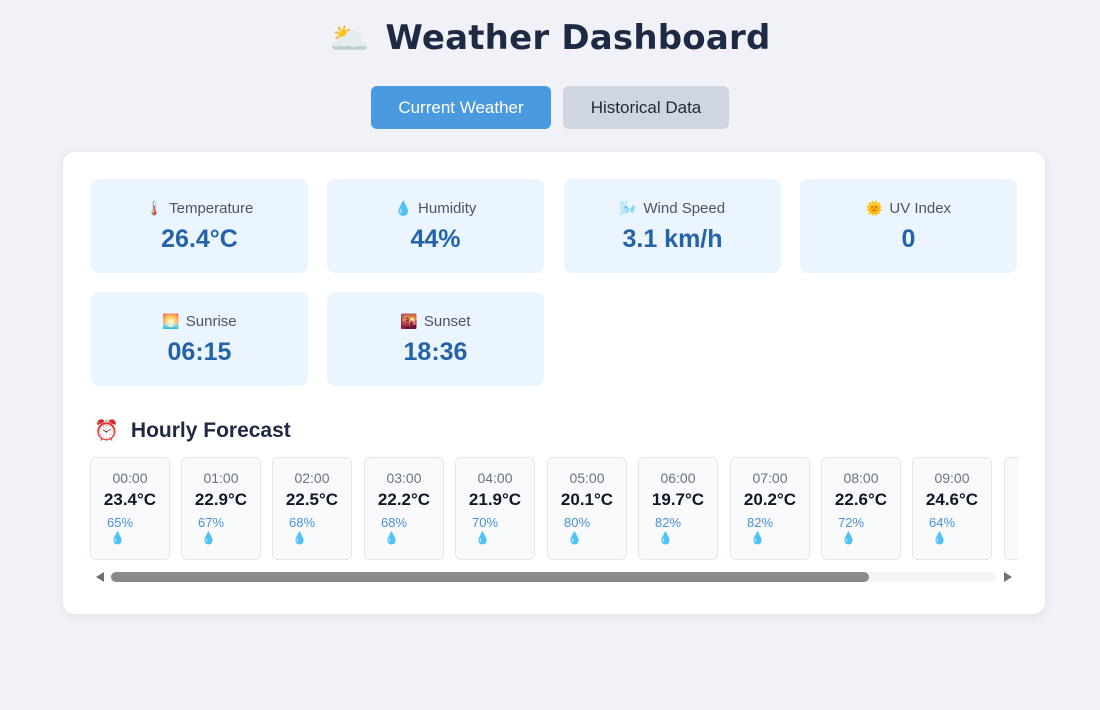  I want to click on hour-temp: 20.2°C, so click(770, 499).